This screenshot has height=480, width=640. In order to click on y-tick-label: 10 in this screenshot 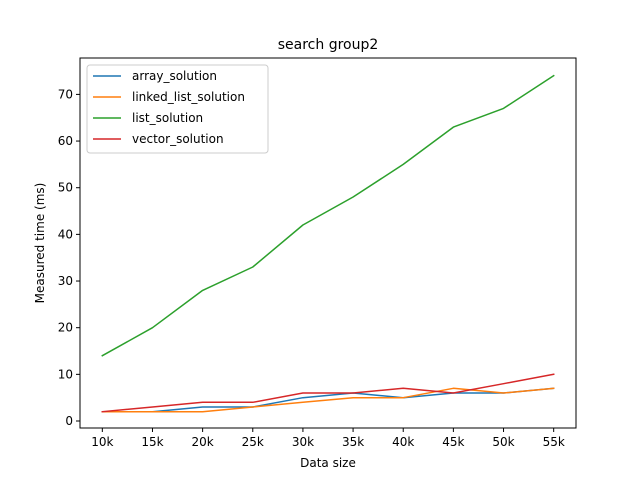, I will do `click(65, 374)`.